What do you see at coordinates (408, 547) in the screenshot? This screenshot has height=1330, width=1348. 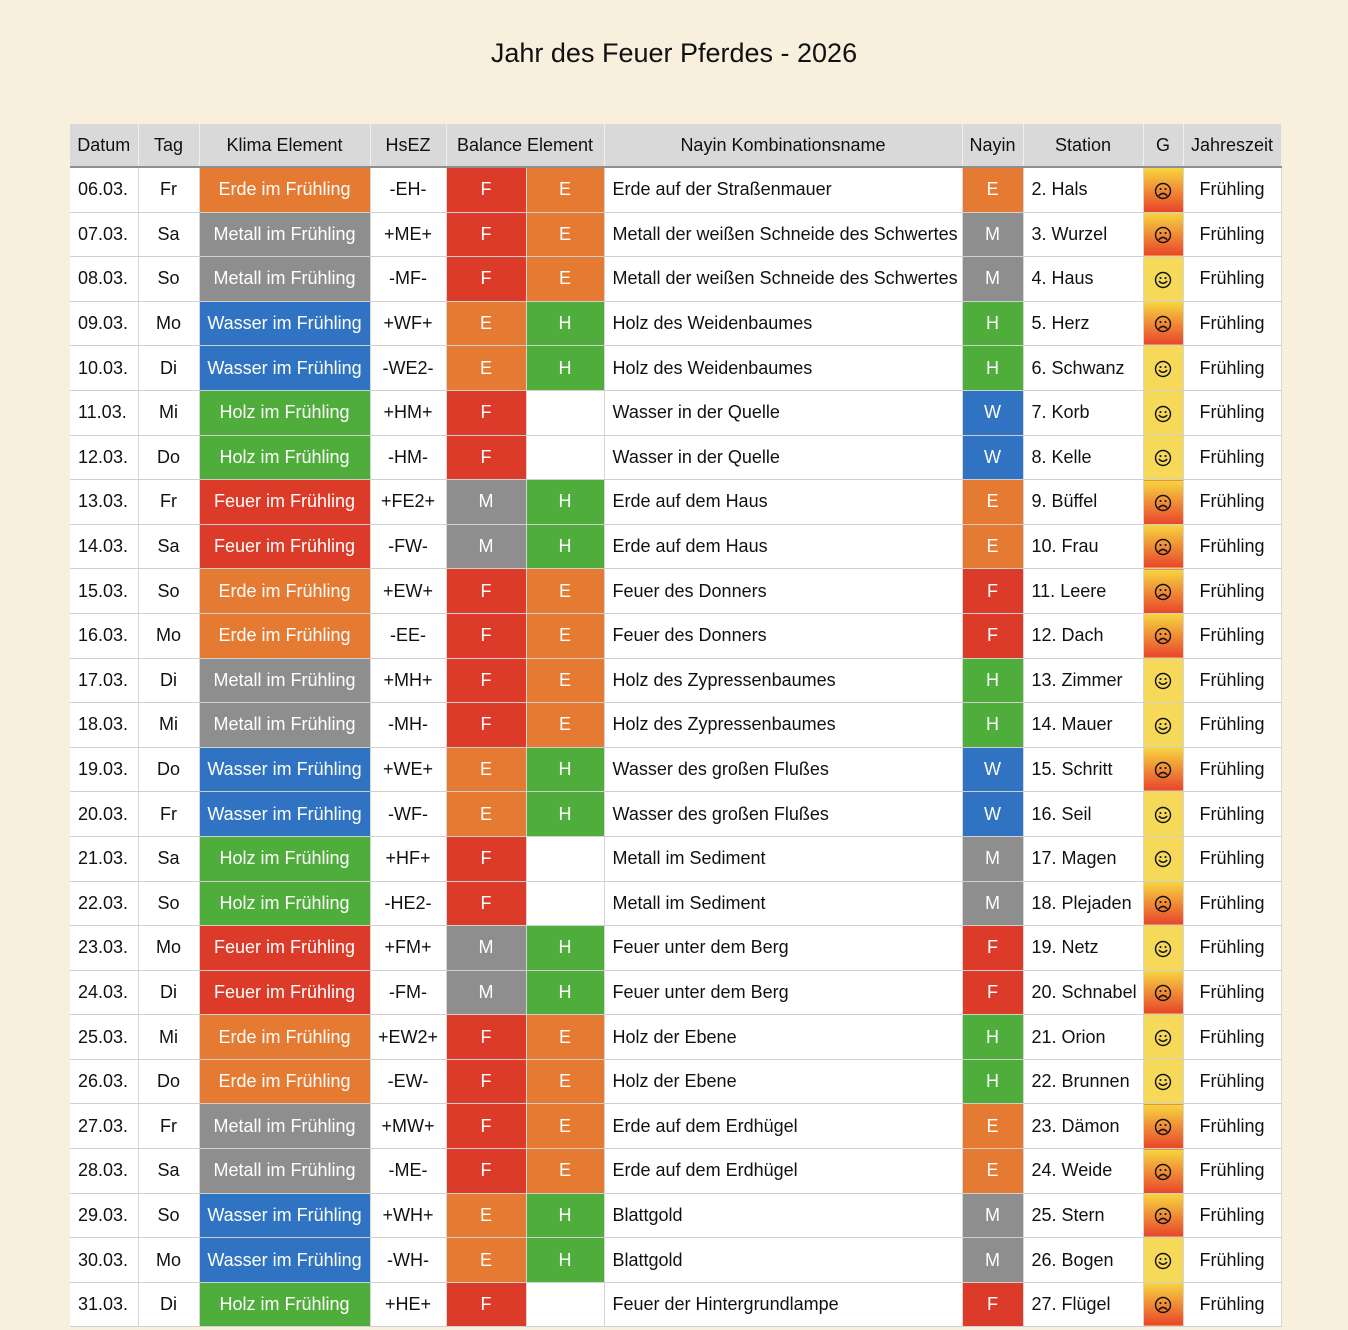 I see `cell-hsez: -FW-` at bounding box center [408, 547].